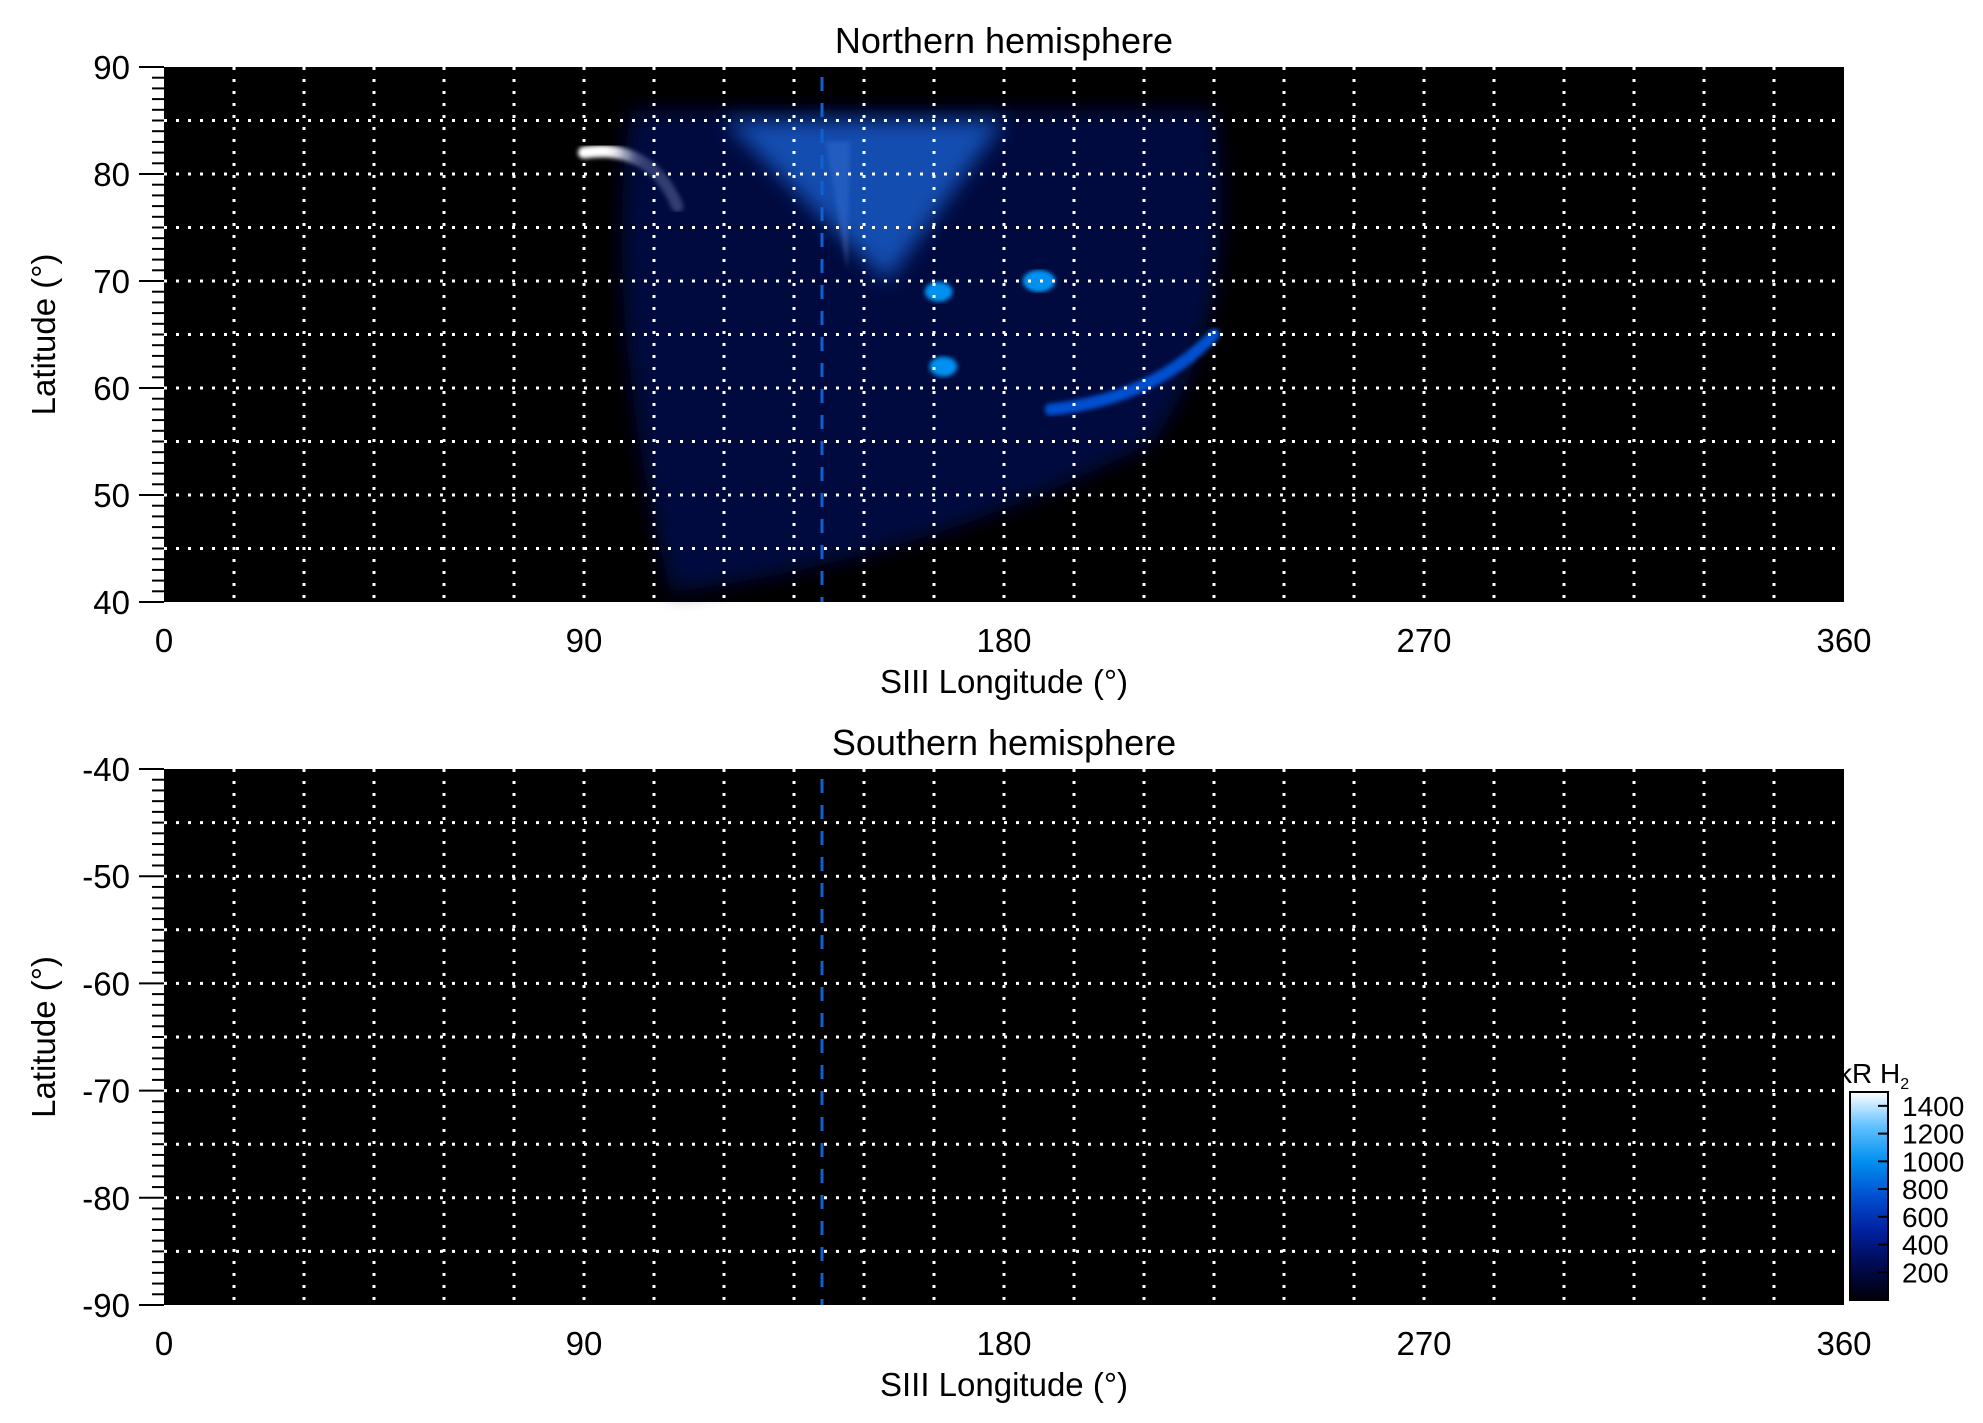  What do you see at coordinates (111, 495) in the screenshot?
I see `y-tick-label: 50` at bounding box center [111, 495].